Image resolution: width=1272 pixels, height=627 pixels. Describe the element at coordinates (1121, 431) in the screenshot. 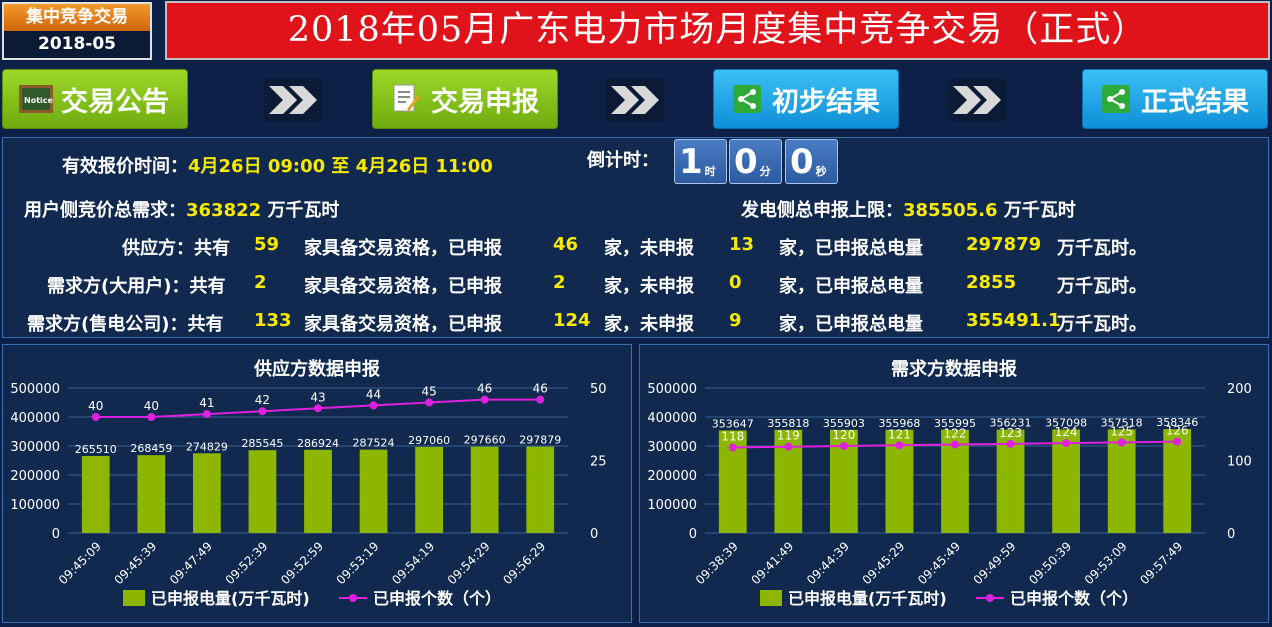

I see `line-value-label: 125` at that location.